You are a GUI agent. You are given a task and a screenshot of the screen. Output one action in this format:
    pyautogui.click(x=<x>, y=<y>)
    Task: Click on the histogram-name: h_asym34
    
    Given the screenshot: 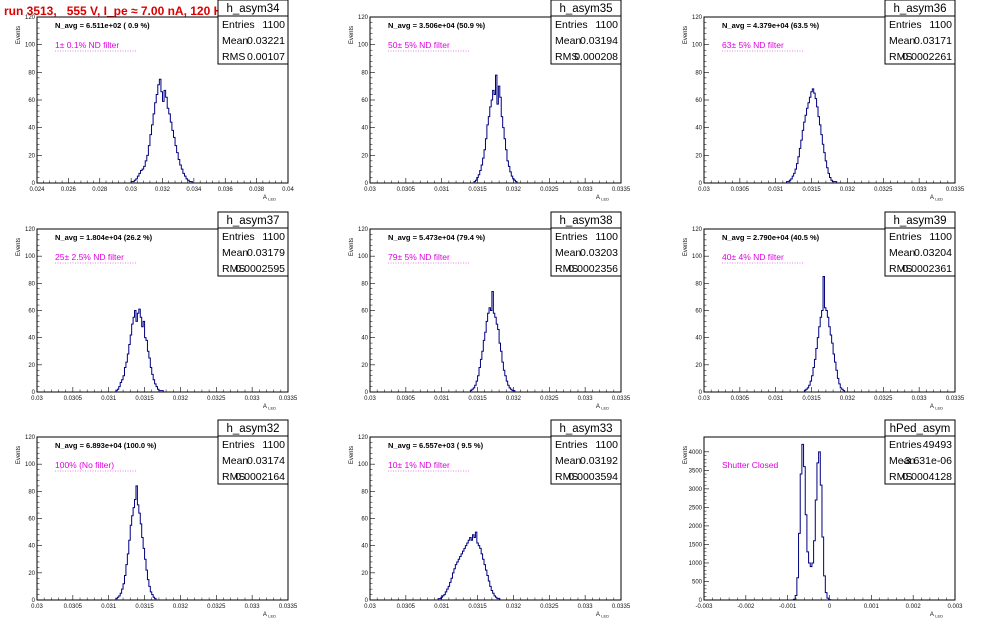 What is the action you would take?
    pyautogui.click(x=253, y=9)
    